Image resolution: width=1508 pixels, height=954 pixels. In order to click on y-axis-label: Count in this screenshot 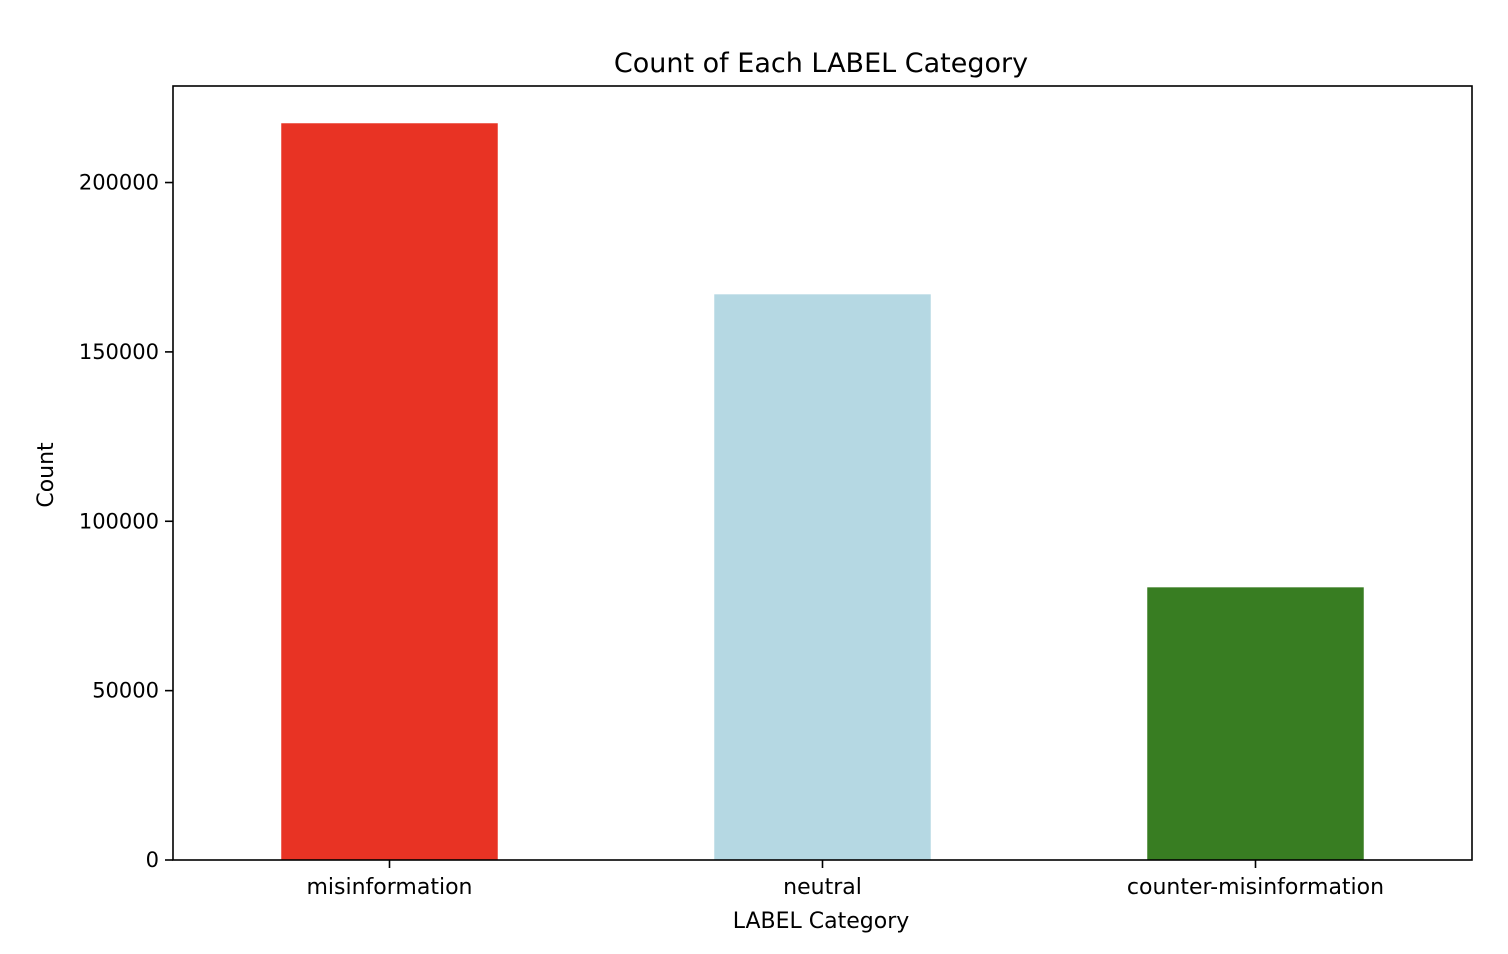, I will do `click(46, 475)`.